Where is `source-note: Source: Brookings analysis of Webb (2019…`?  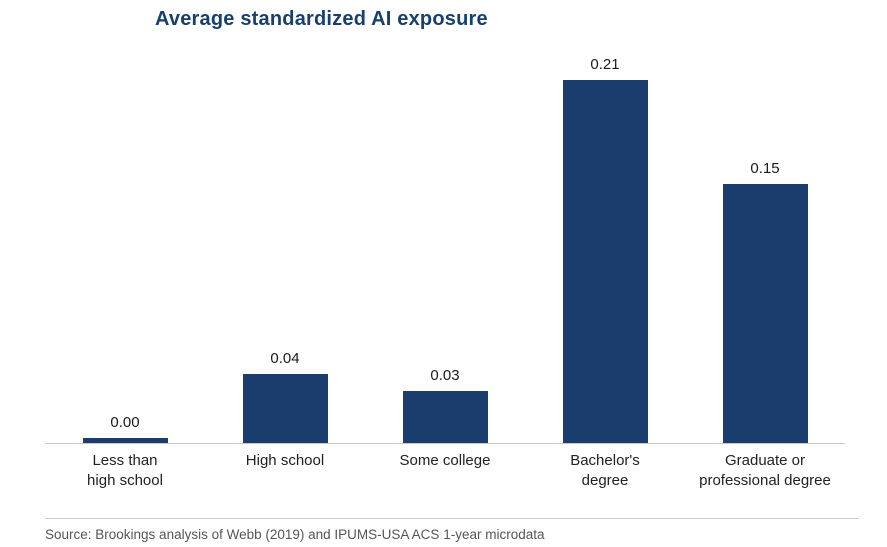 source-note: Source: Brookings analysis of Webb (2019… is located at coordinates (452, 530).